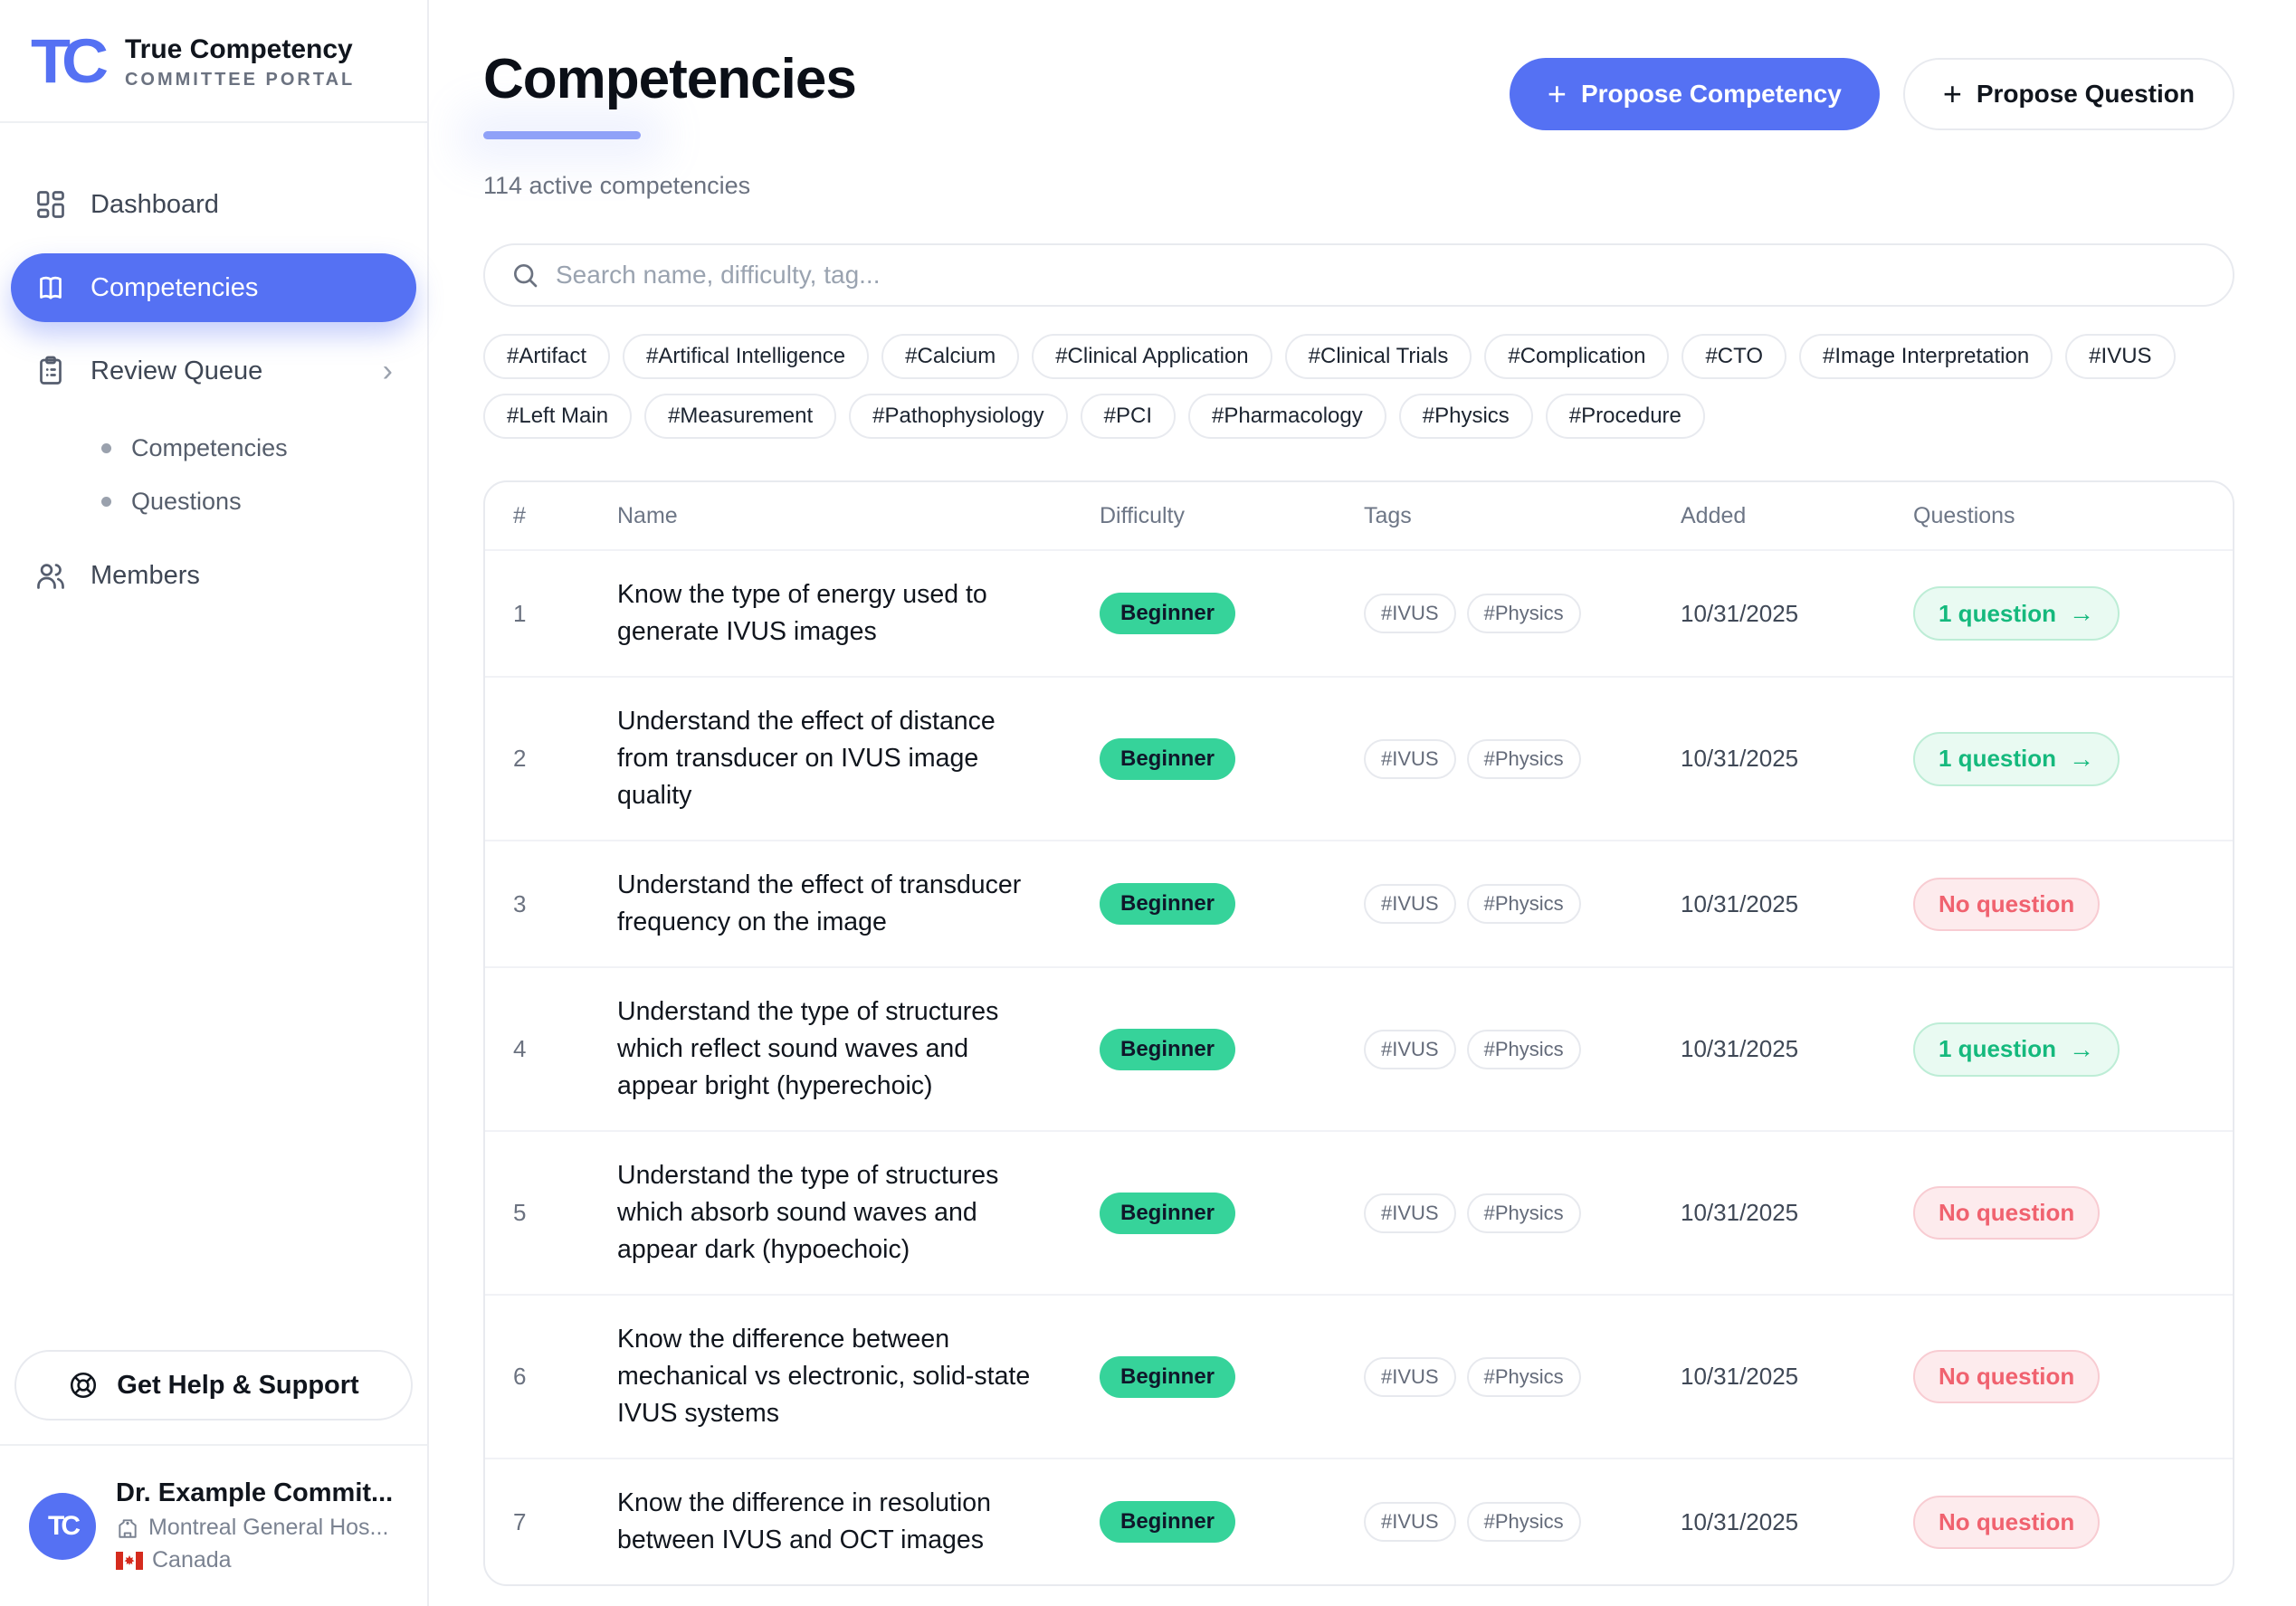  I want to click on chevron-right-icon: ›, so click(387, 371).